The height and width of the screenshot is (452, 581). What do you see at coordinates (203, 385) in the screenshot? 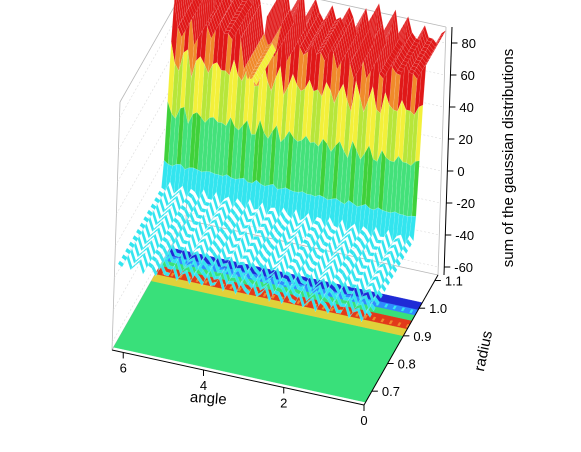
I see `x-tick-label: 4` at bounding box center [203, 385].